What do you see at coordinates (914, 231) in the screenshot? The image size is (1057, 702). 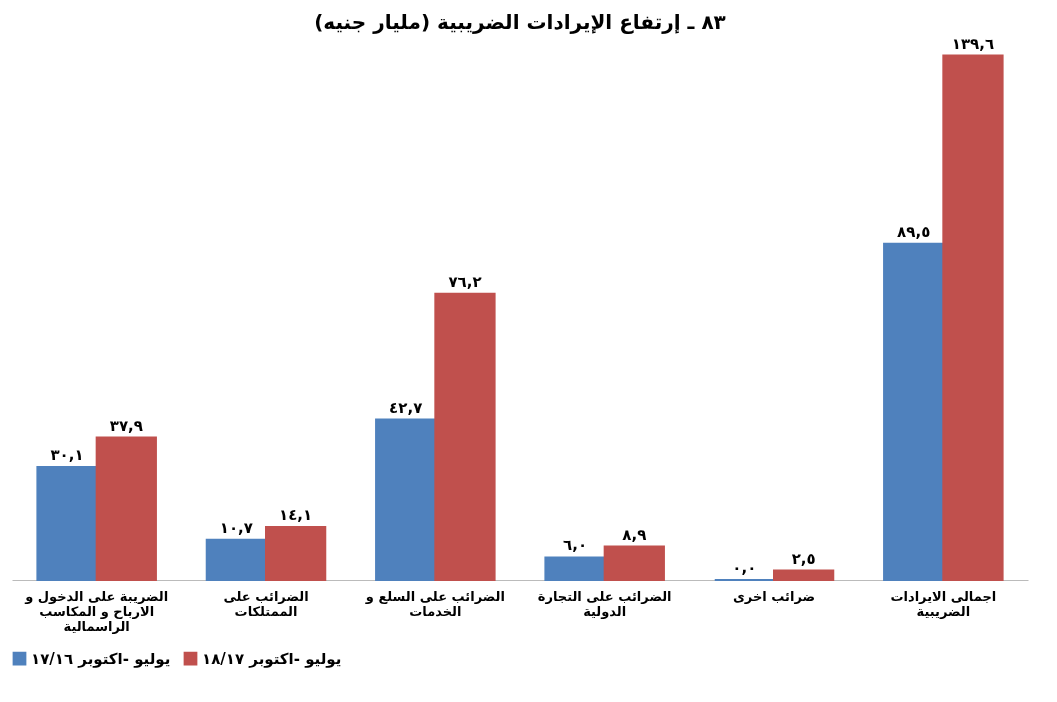 I see `data-label: ٨٩,٥` at bounding box center [914, 231].